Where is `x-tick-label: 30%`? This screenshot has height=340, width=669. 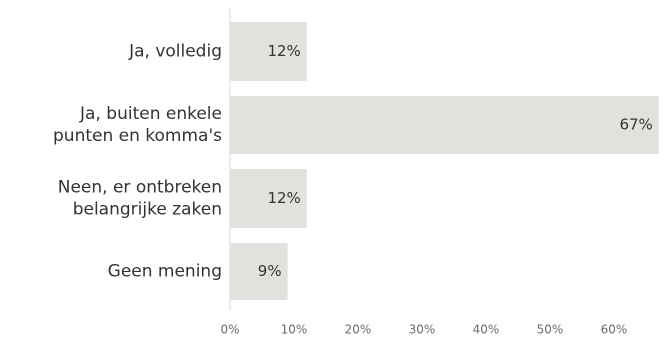 x-tick-label: 30% is located at coordinates (422, 330).